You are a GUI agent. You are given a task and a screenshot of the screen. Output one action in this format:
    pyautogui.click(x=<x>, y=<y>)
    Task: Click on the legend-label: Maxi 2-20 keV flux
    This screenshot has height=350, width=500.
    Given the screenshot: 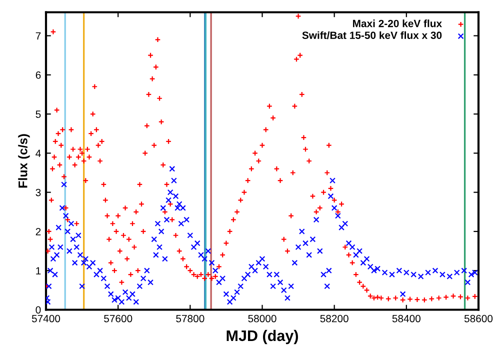 What is the action you would take?
    pyautogui.click(x=397, y=24)
    